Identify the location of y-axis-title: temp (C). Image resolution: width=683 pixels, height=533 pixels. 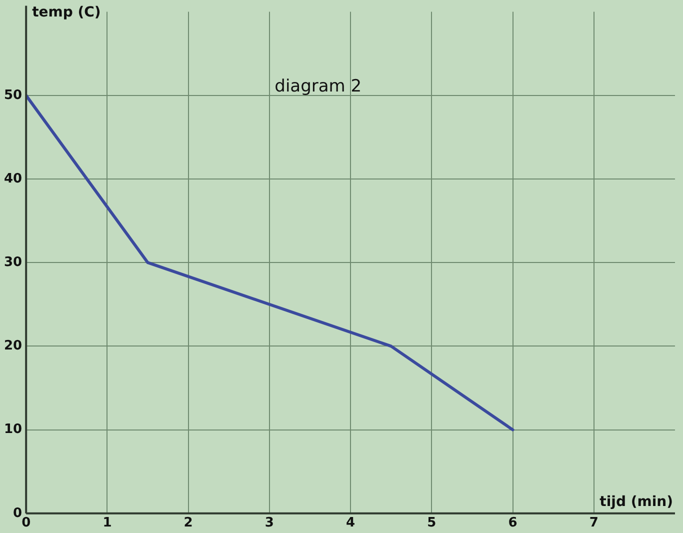
(66, 12).